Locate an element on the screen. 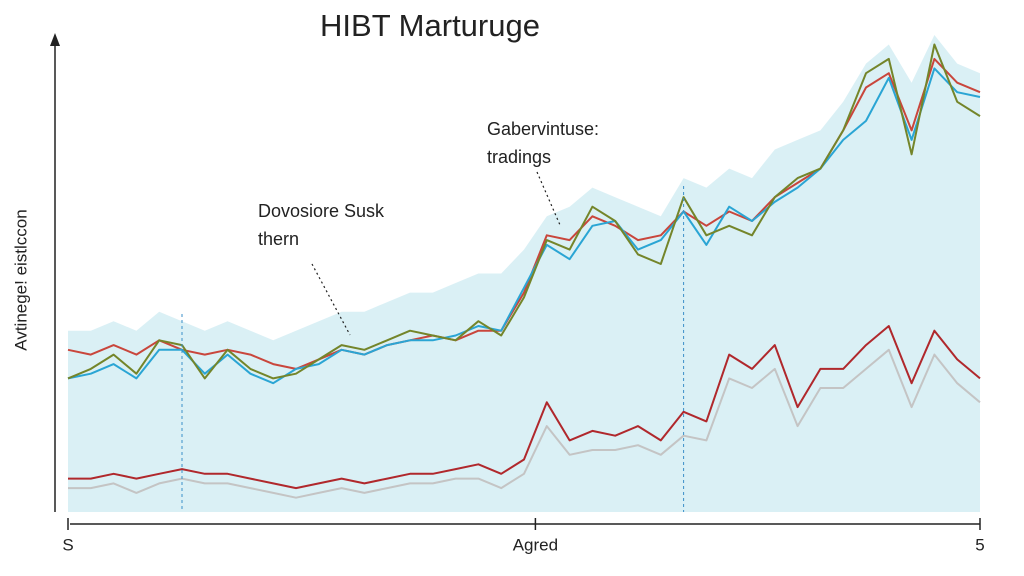 Image resolution: width=1024 pixels, height=576 pixels. annotation: Gabervintuse: is located at coordinates (543, 129).